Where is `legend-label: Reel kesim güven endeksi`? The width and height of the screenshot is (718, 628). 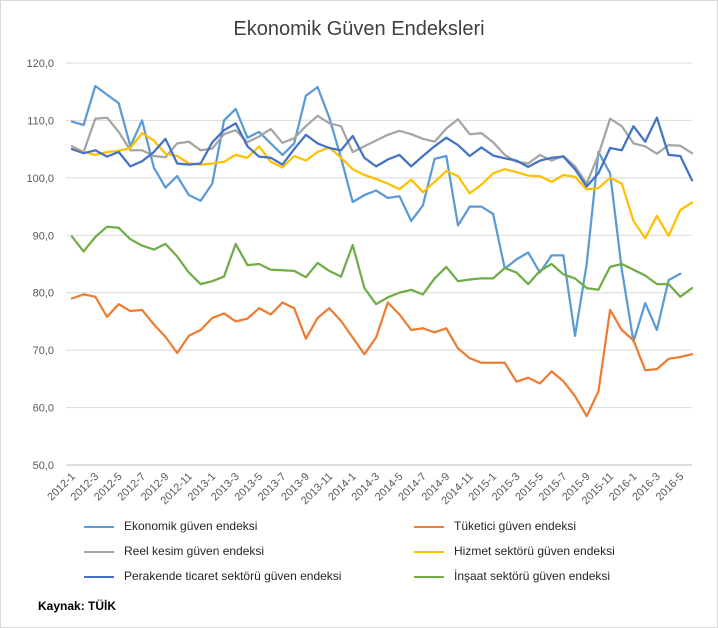
legend-label: Reel kesim güven endeksi is located at coordinates (194, 551).